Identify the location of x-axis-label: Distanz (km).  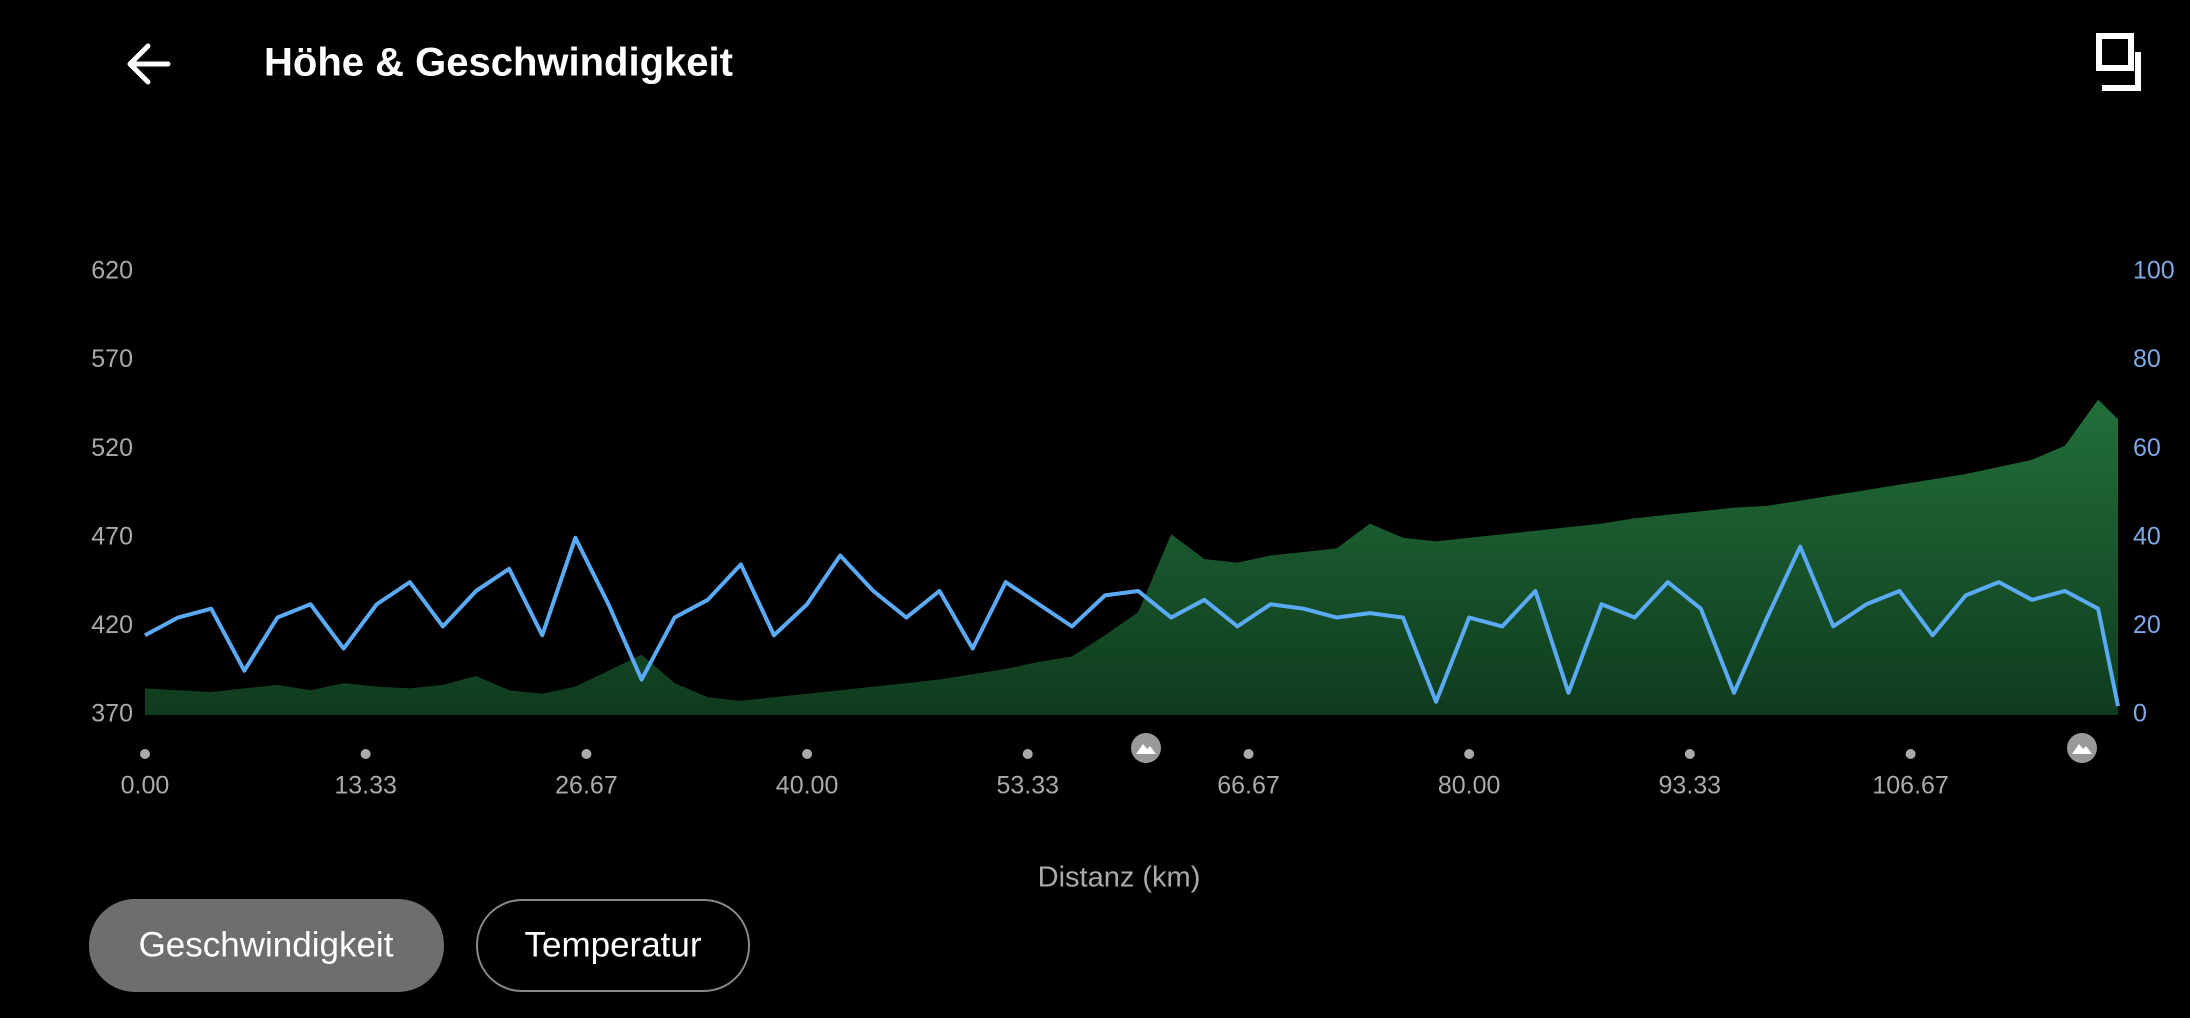
(1119, 878).